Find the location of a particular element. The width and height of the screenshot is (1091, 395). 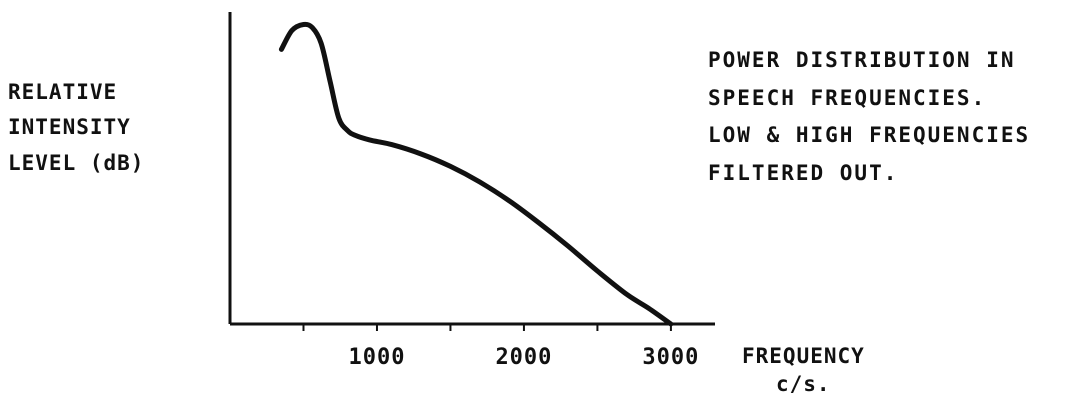

y-axis-label-line: RELATIVE is located at coordinates (62, 92).